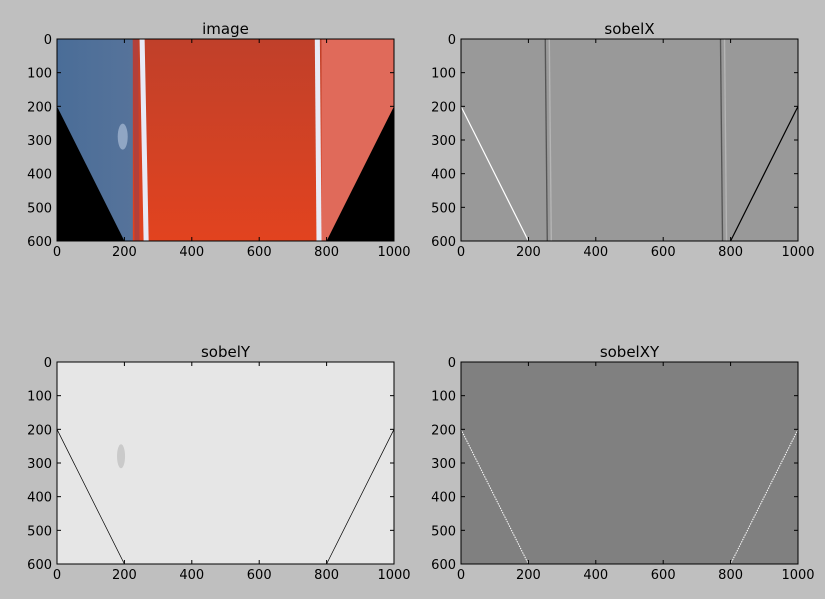 This screenshot has width=825, height=599. Describe the element at coordinates (144, 140) in the screenshot. I see `lane-line-left` at that location.